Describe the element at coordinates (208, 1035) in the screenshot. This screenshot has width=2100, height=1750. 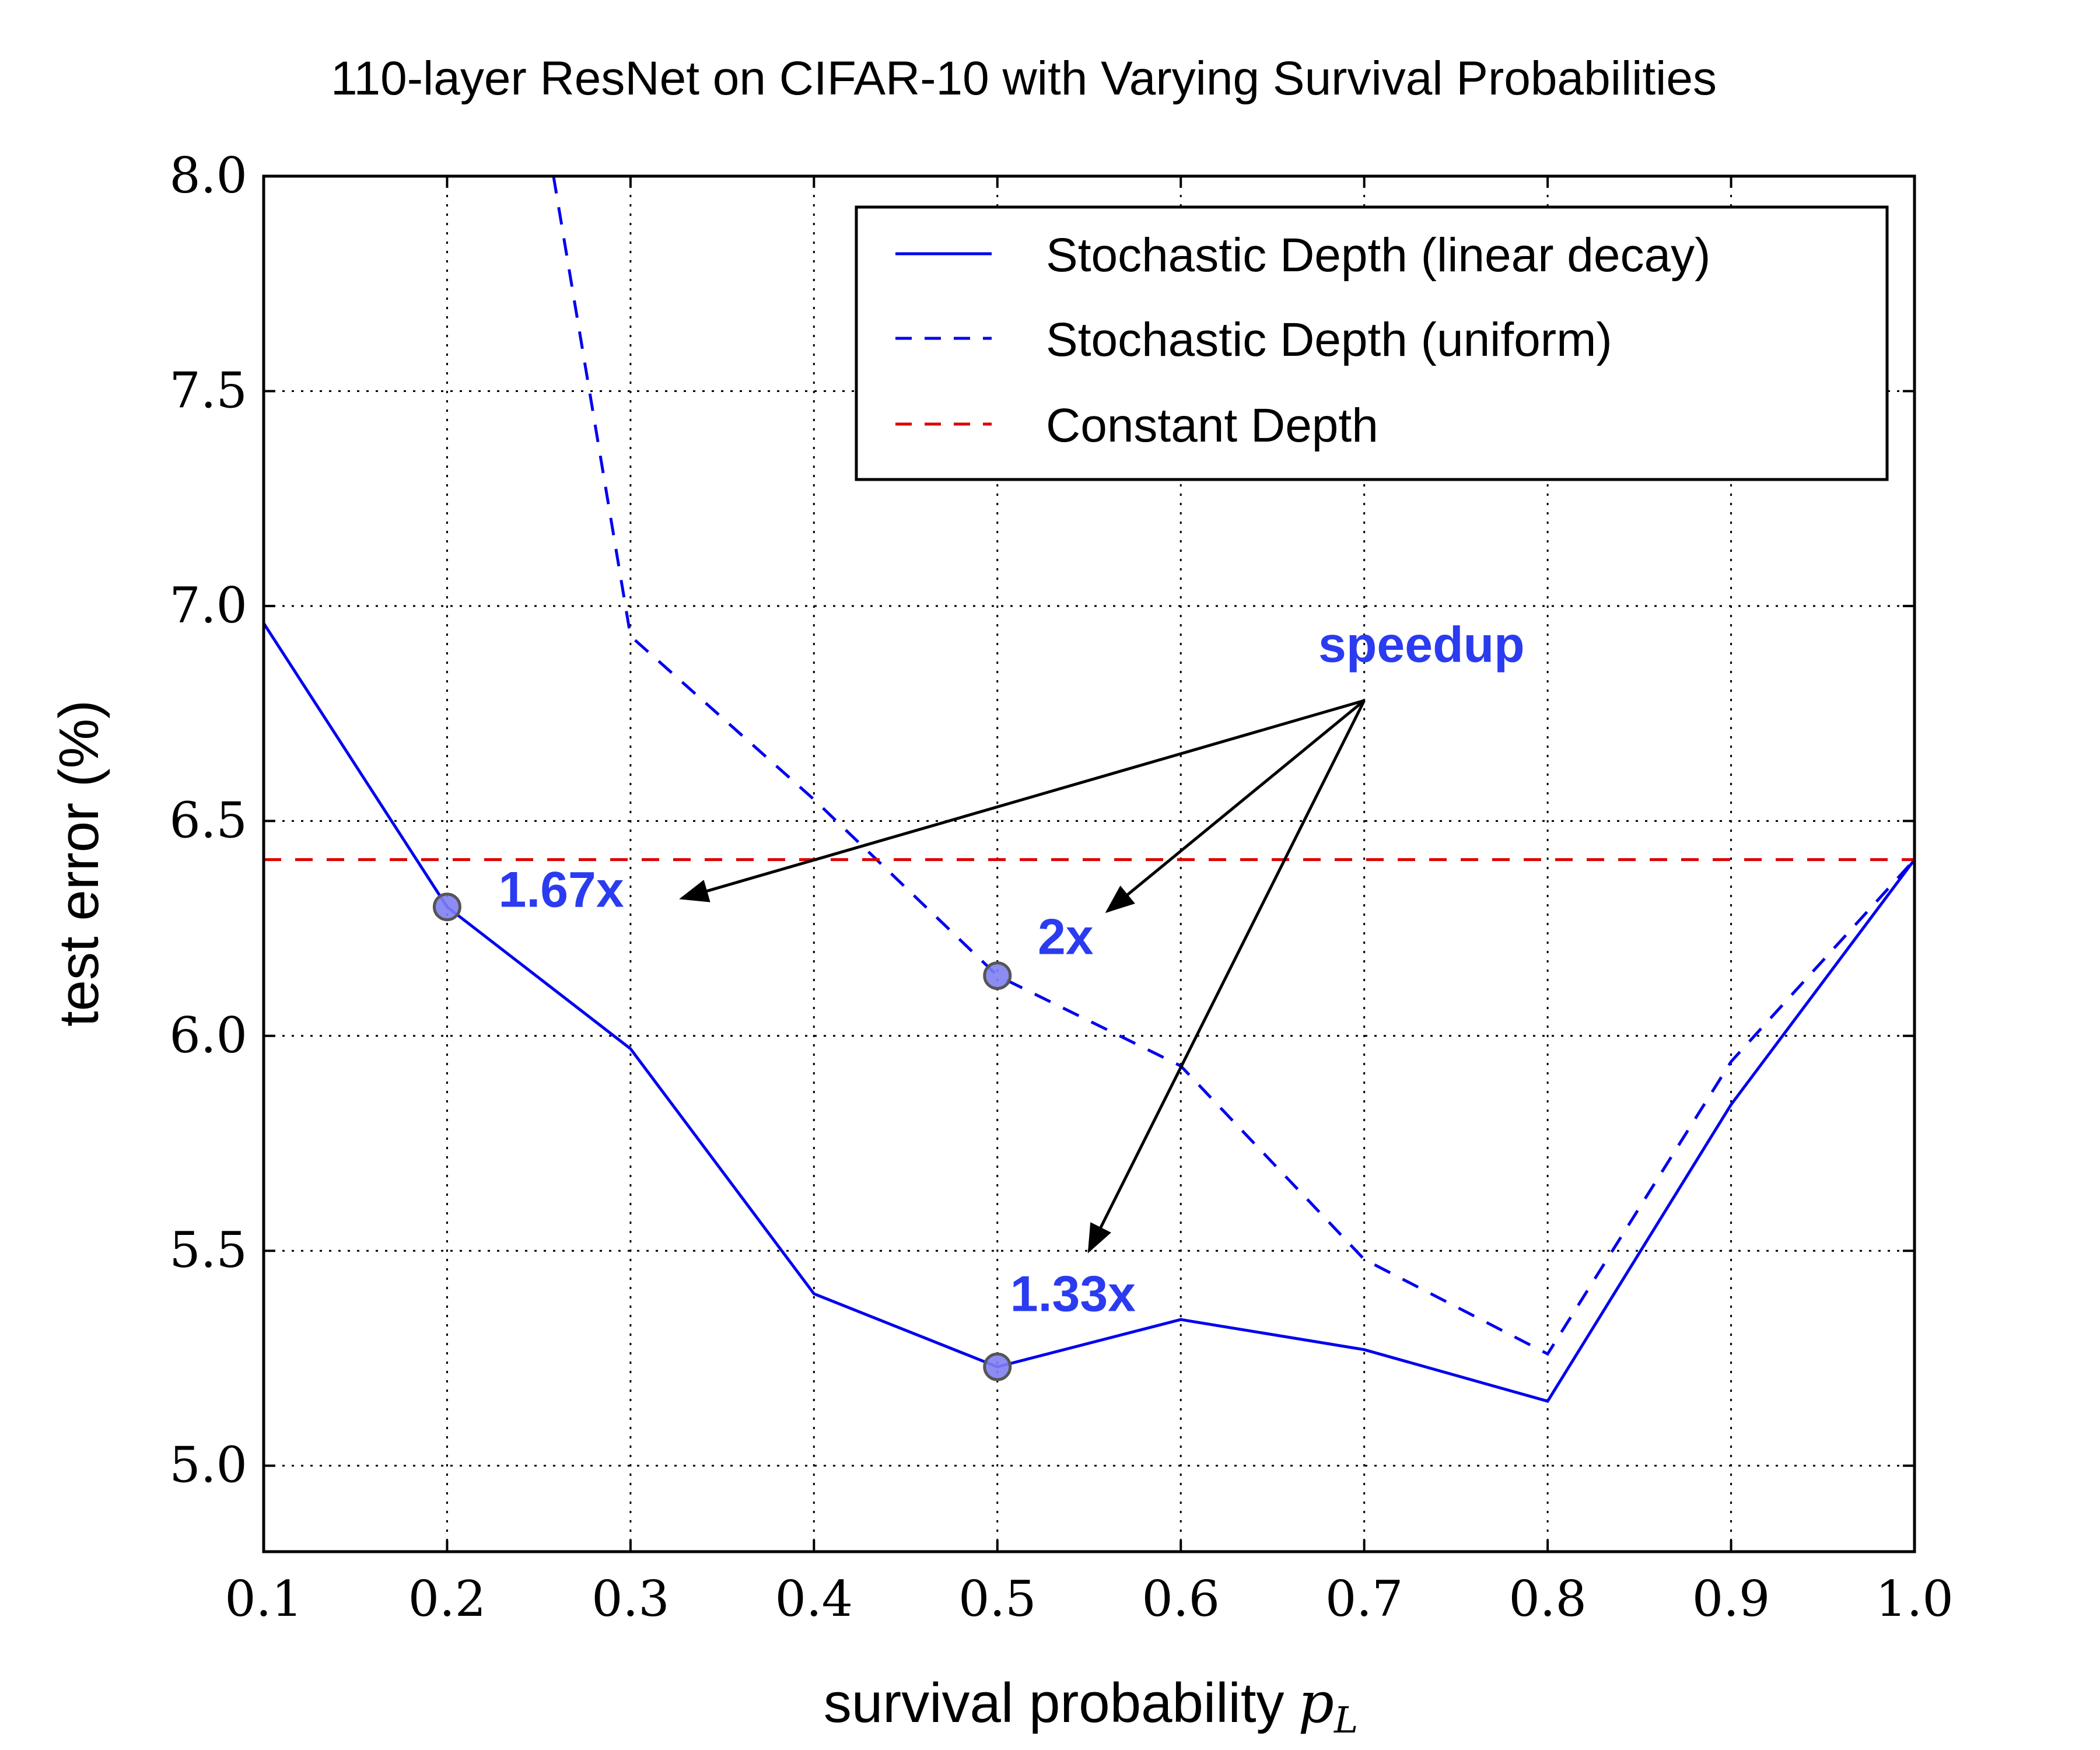
I see `y-tick-label: 6.0` at that location.